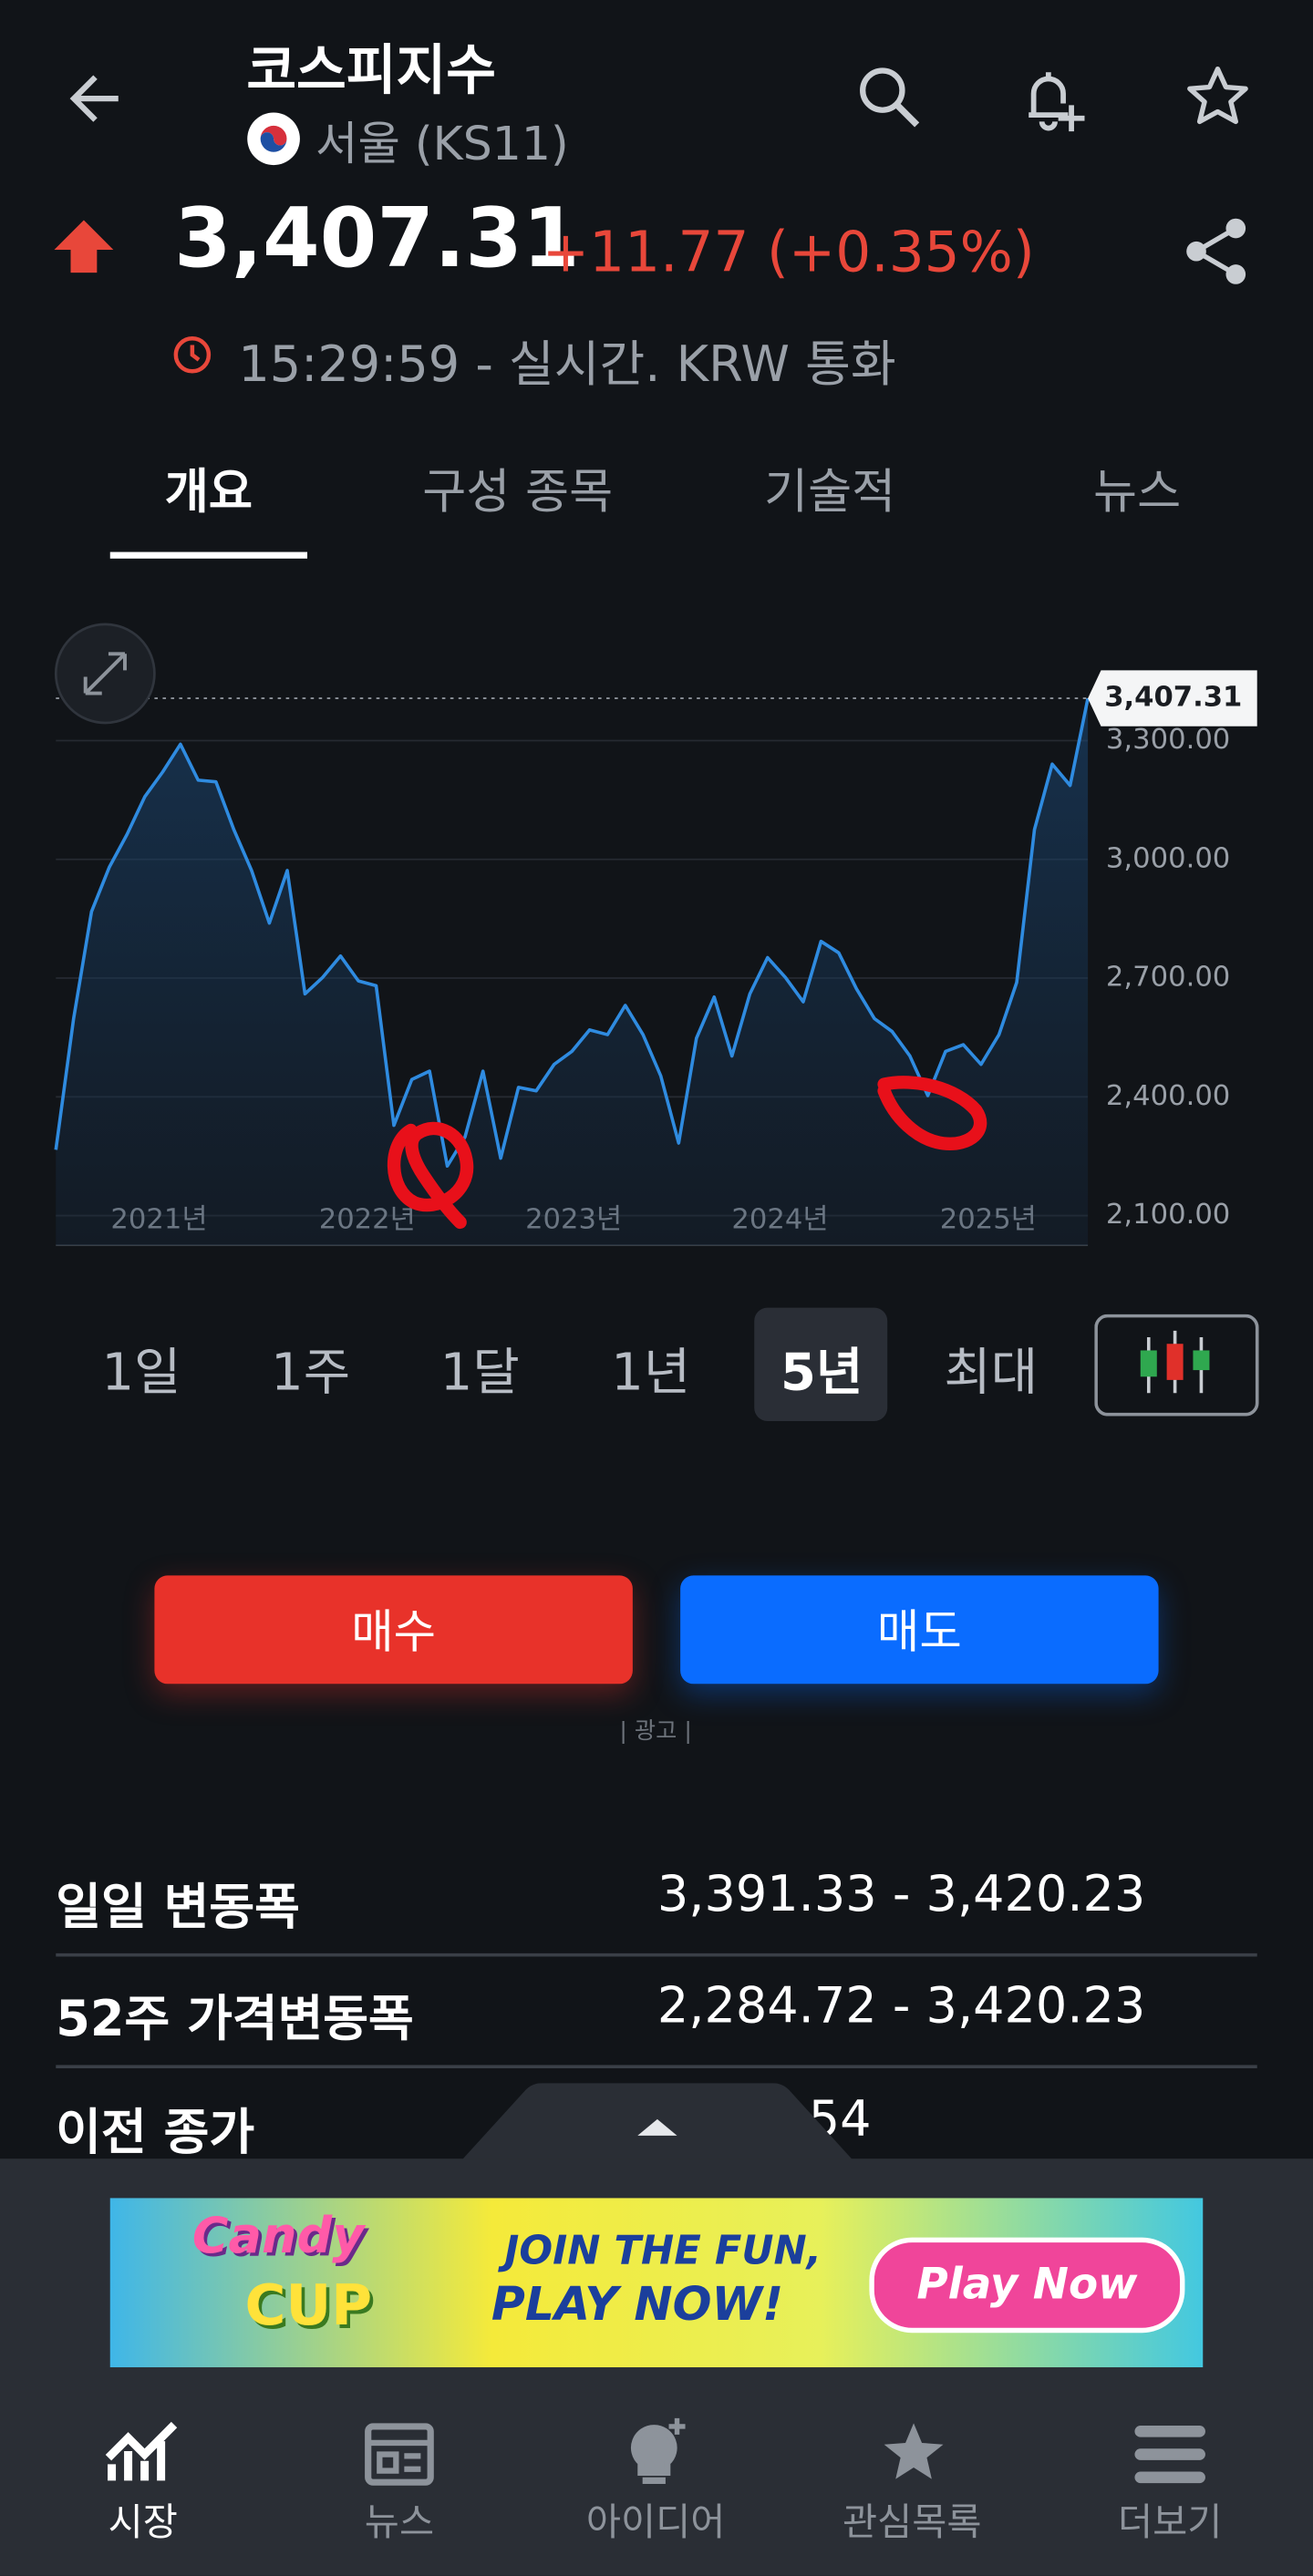 This screenshot has width=1313, height=2576. What do you see at coordinates (1137, 491) in the screenshot?
I see `tab: 뉴스` at bounding box center [1137, 491].